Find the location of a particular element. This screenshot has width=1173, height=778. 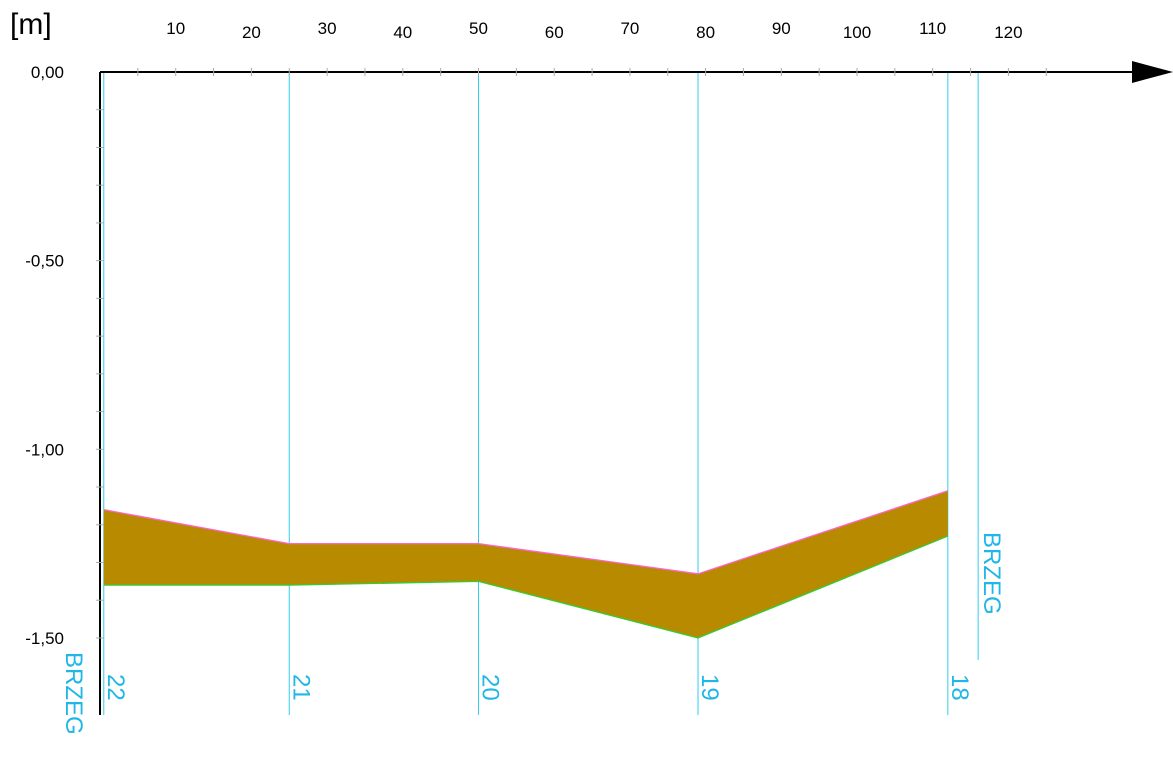

x-tick-label: 80 is located at coordinates (705, 32).